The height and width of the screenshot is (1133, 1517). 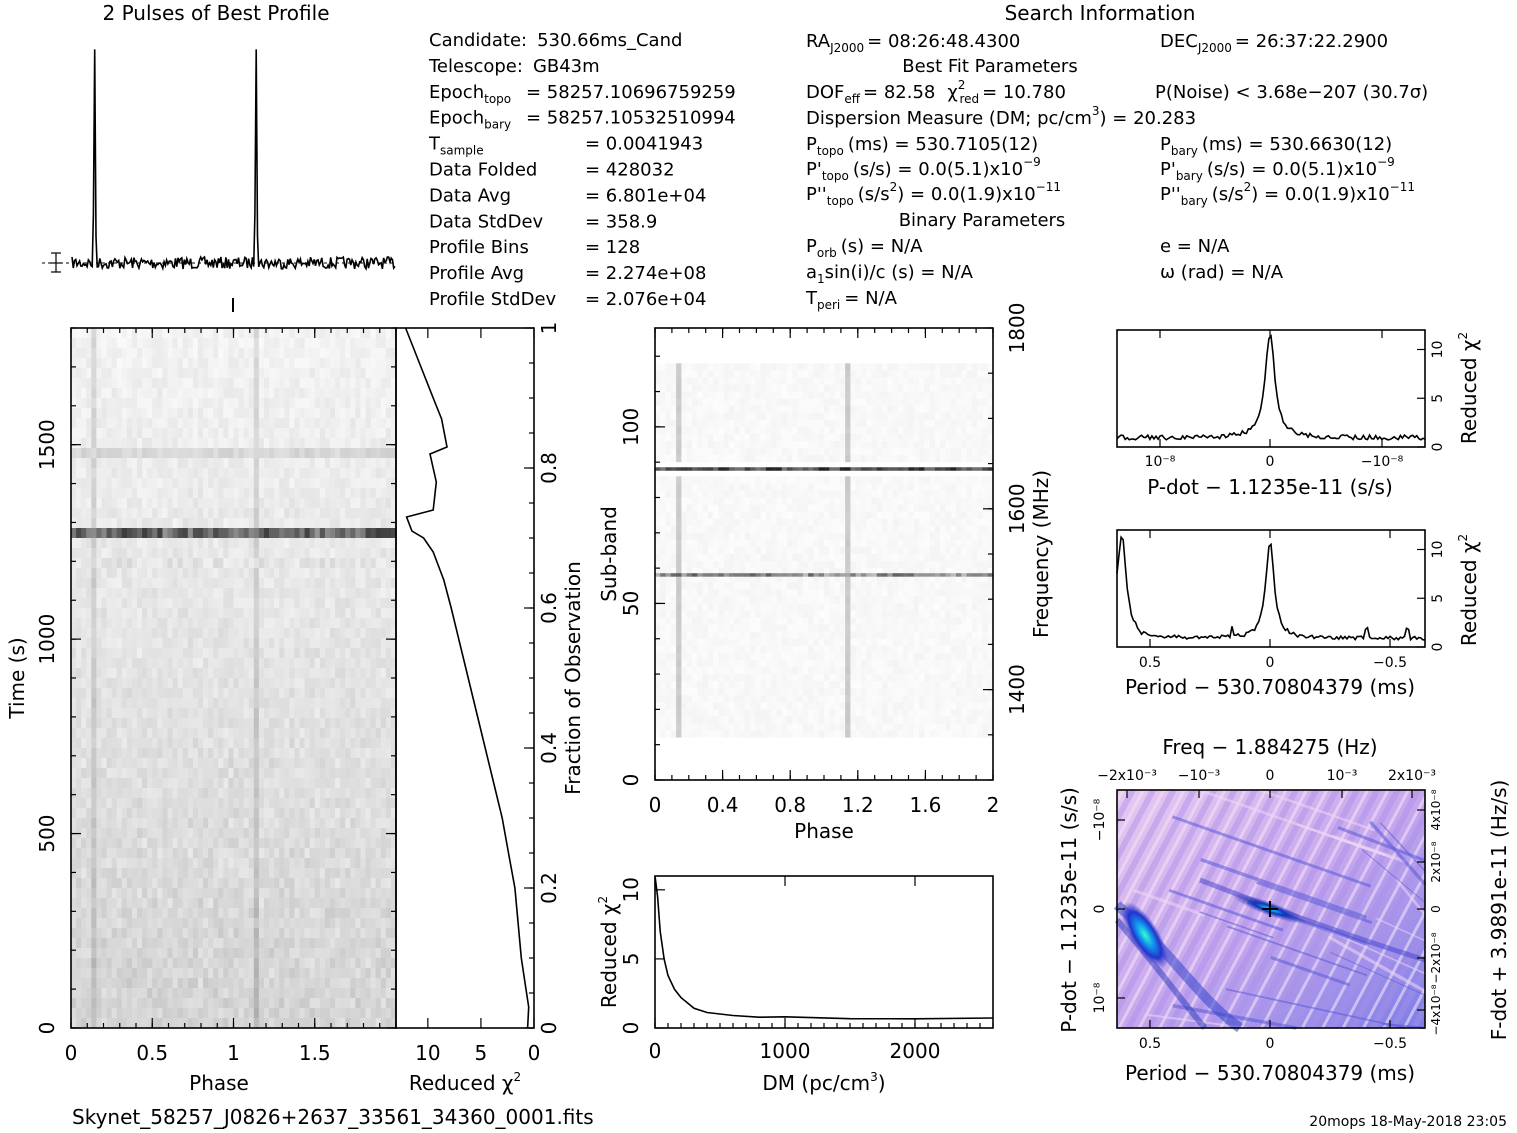 What do you see at coordinates (1100, 13) in the screenshot?
I see `search-info-title: Search Information` at bounding box center [1100, 13].